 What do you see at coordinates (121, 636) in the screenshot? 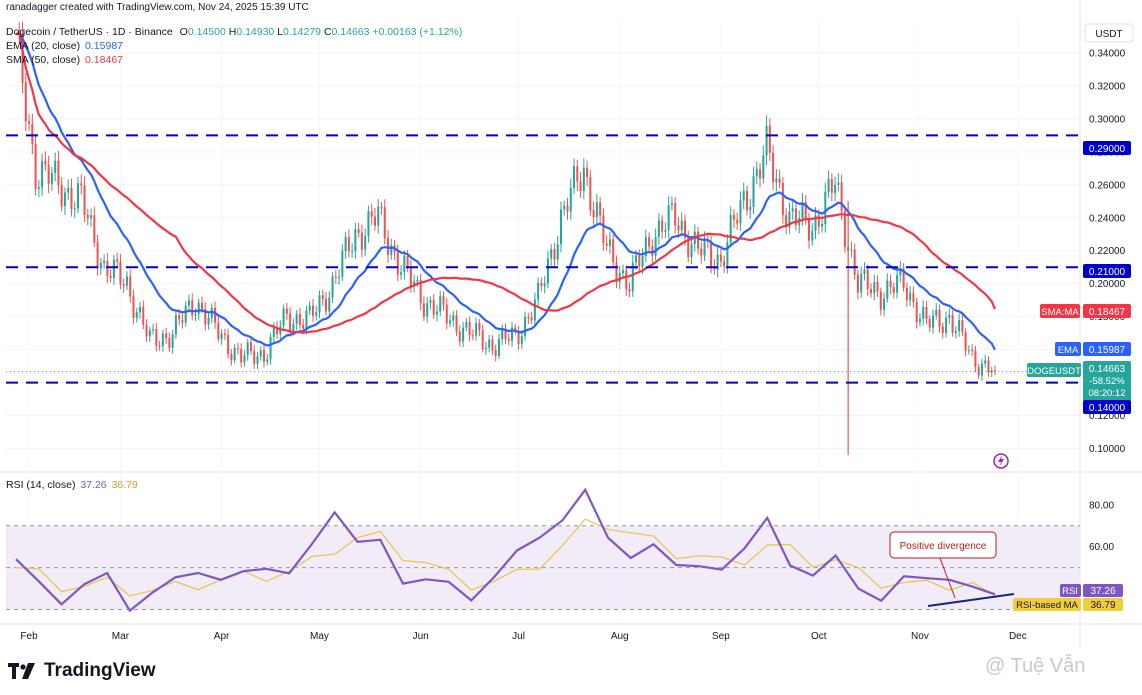
I see `time-tick-label: Mar` at bounding box center [121, 636].